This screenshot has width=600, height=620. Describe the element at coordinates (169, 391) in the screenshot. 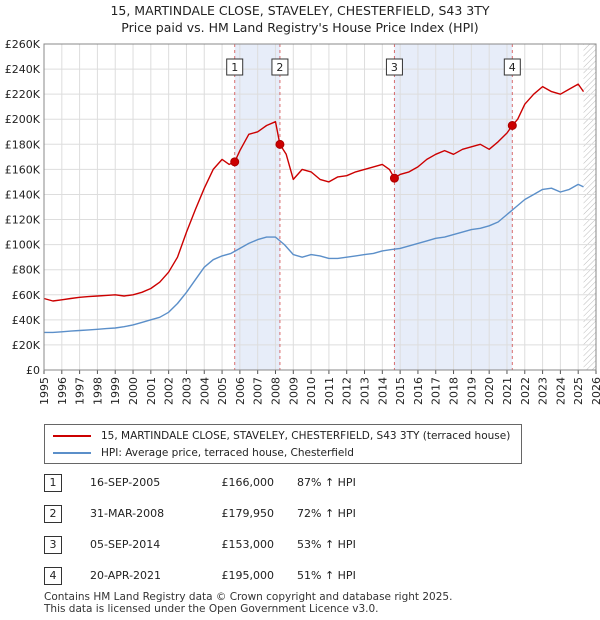

I see `x-tick-label: 2002` at that location.